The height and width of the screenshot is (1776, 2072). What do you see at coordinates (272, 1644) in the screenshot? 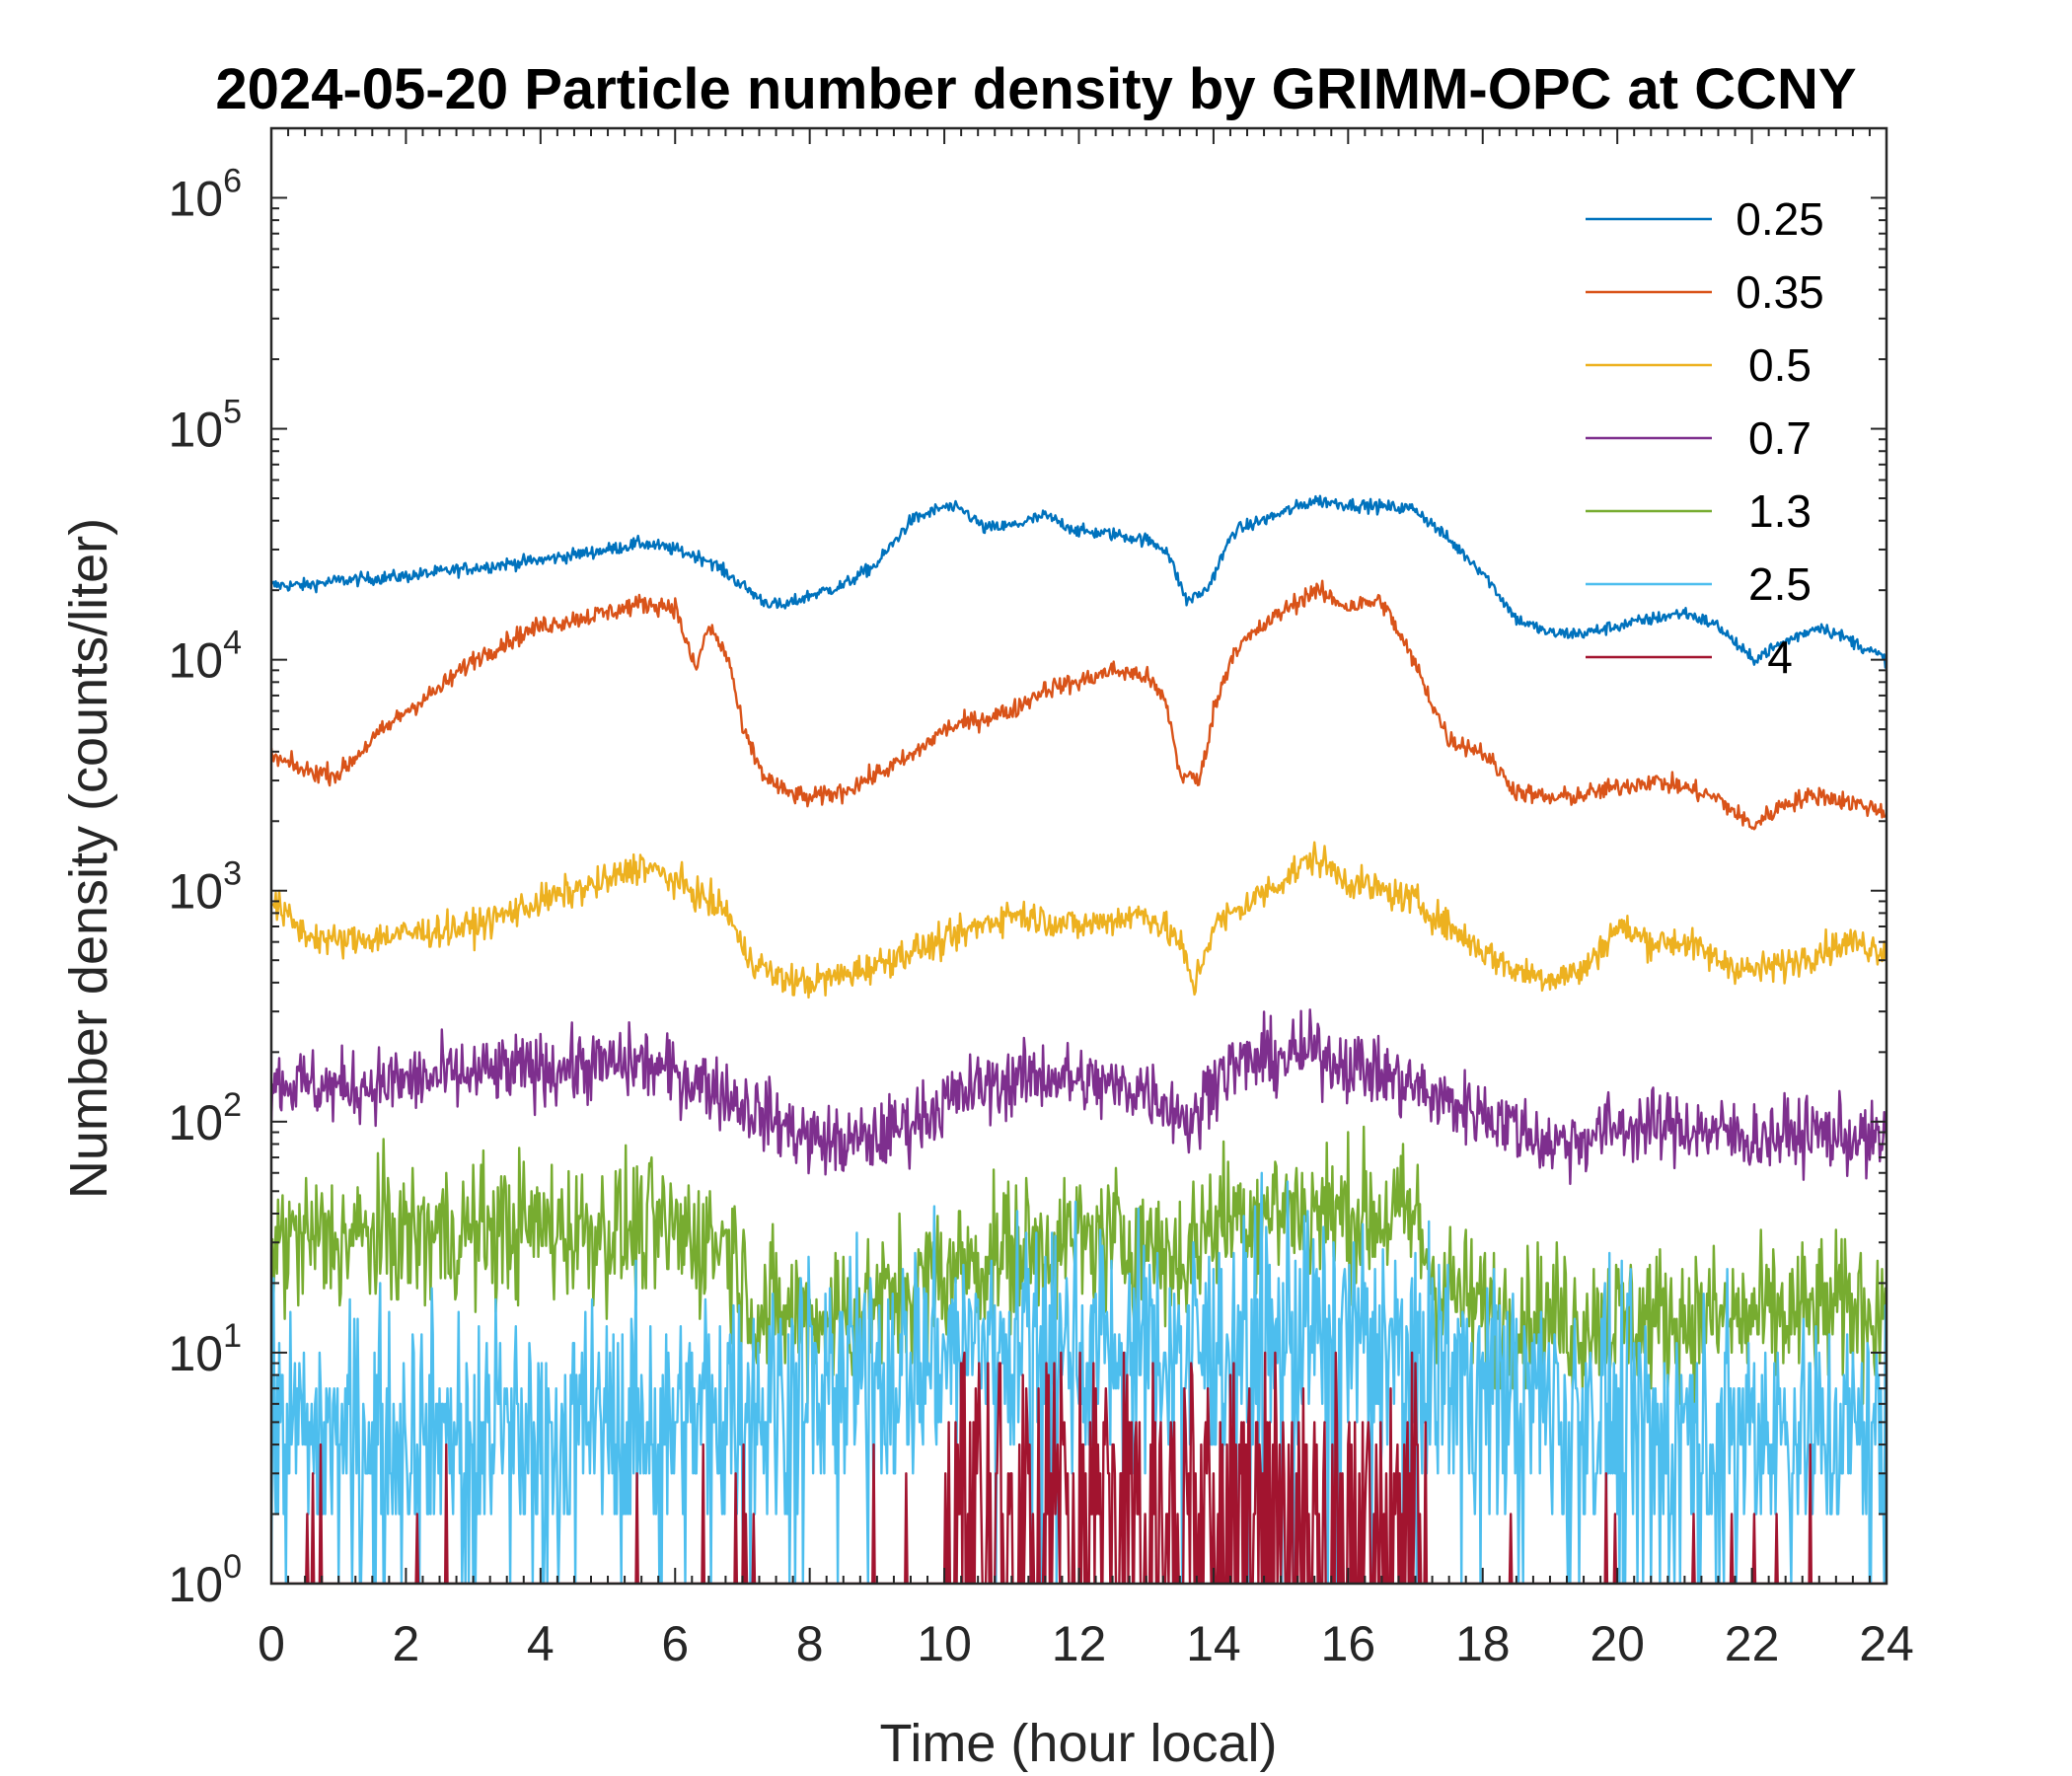
I see `x-tick-label: 0` at bounding box center [272, 1644].